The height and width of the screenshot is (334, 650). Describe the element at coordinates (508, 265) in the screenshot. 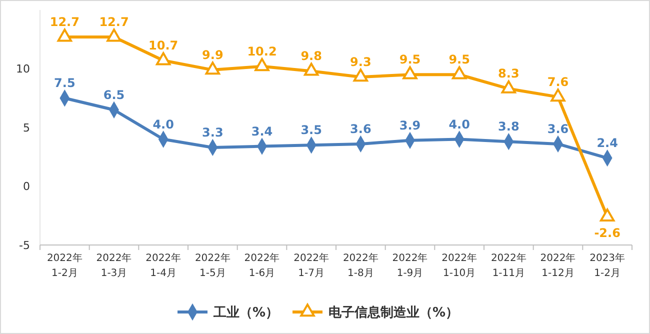

I see `x-tick-label: 2022年 1-11月` at that location.